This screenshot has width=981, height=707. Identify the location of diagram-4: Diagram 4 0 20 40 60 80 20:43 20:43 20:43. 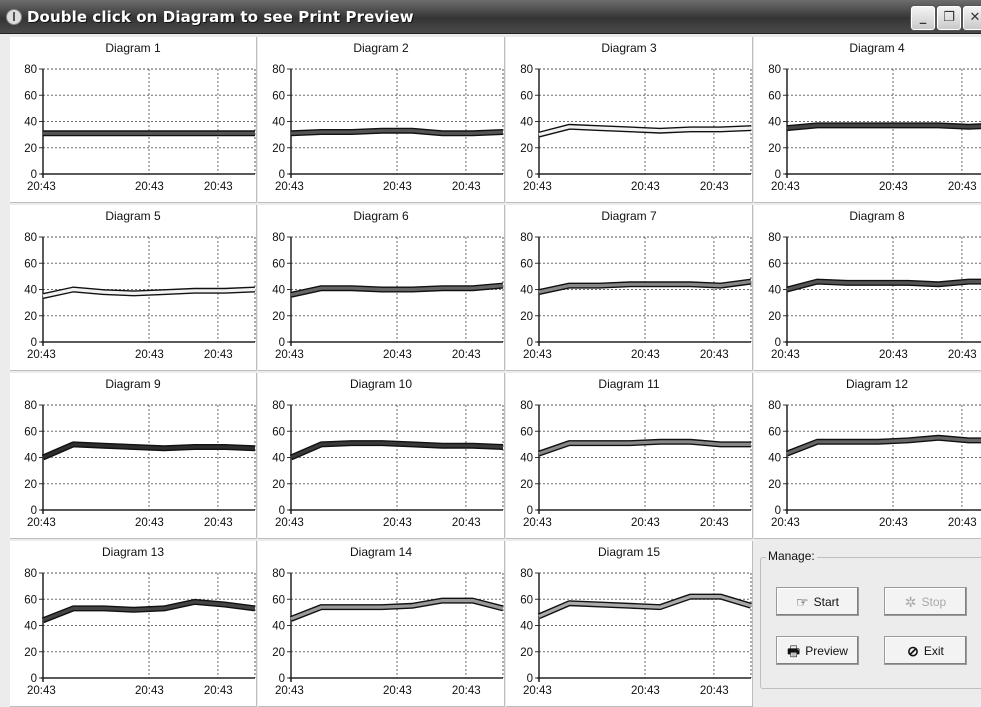
(867, 120).